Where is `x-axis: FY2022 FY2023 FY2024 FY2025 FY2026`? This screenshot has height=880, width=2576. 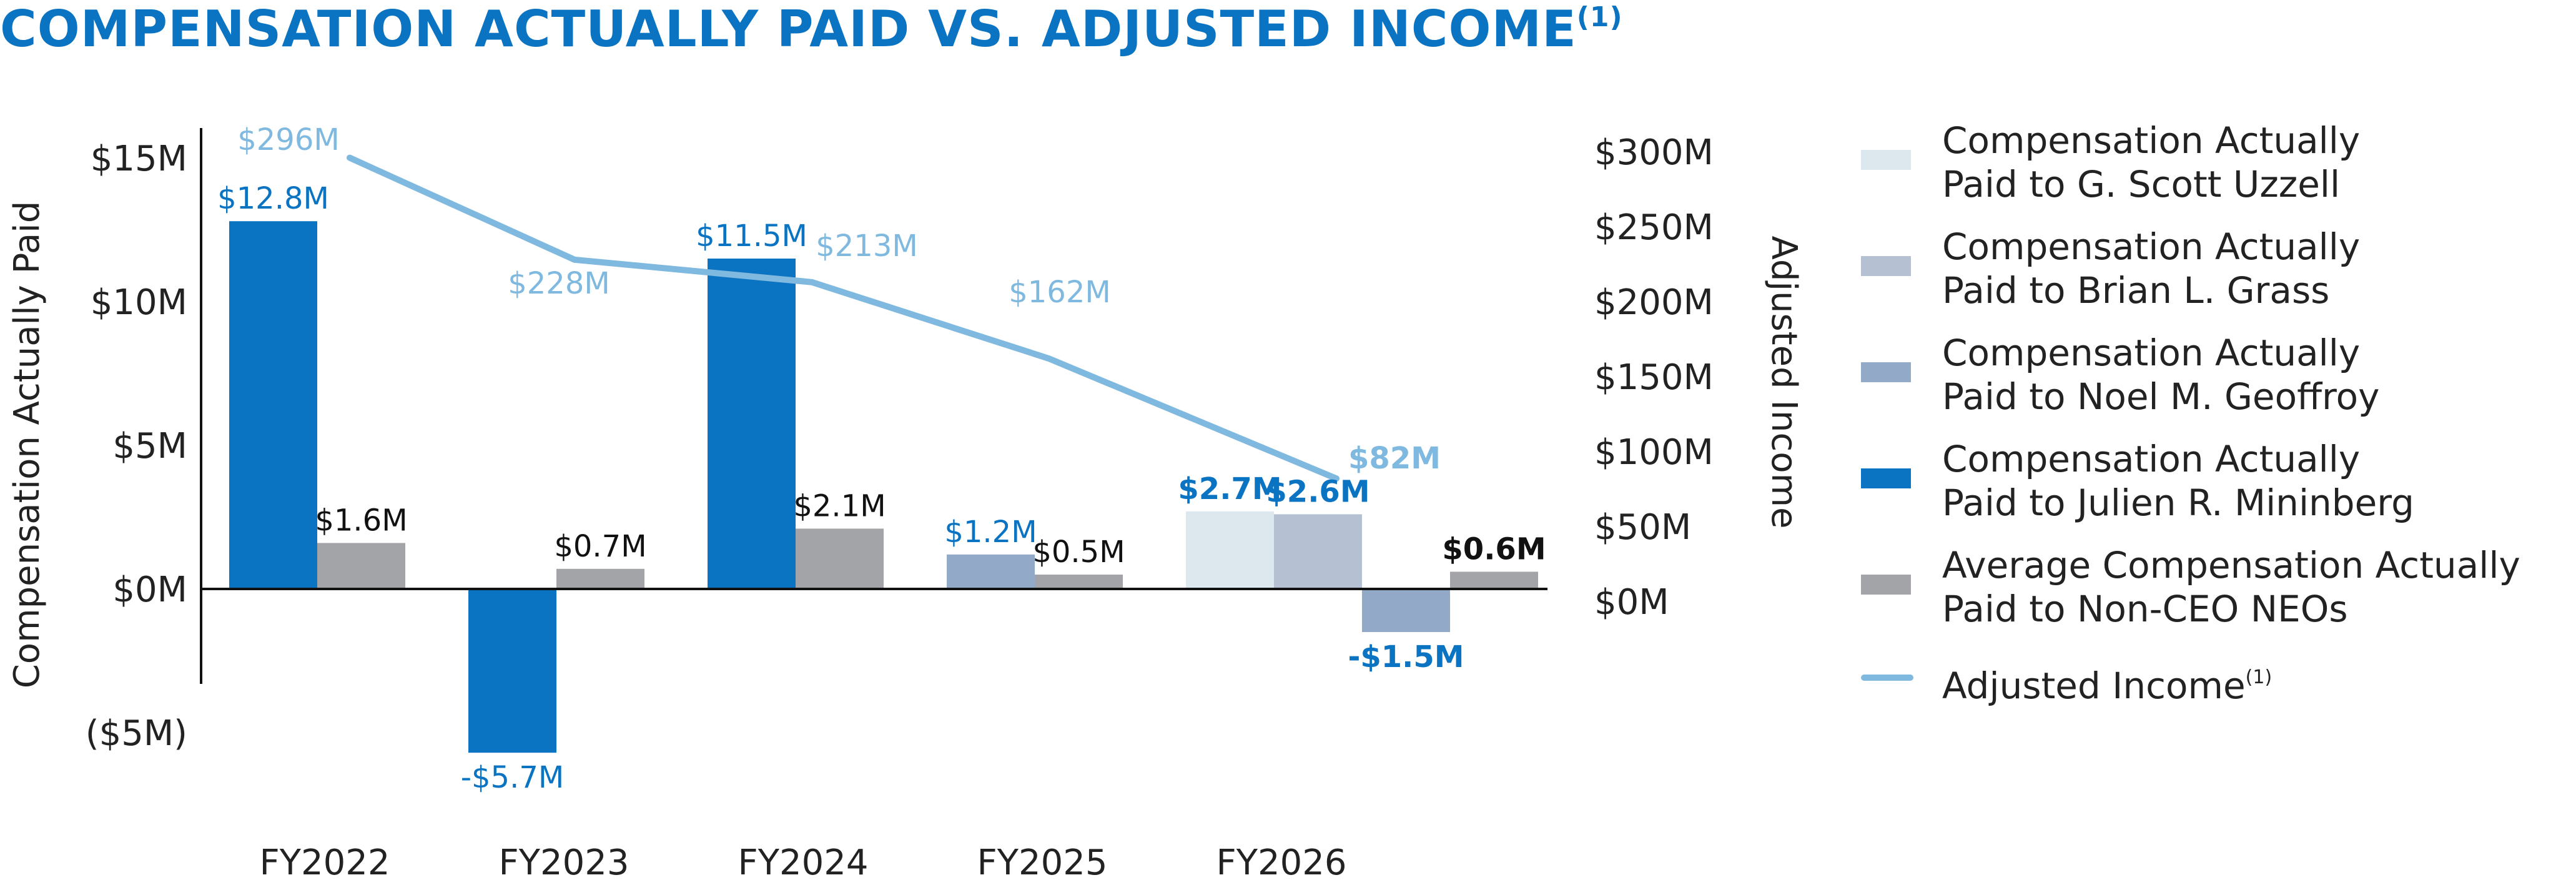 x-axis: FY2022 FY2023 FY2024 FY2025 FY2026 is located at coordinates (803, 861).